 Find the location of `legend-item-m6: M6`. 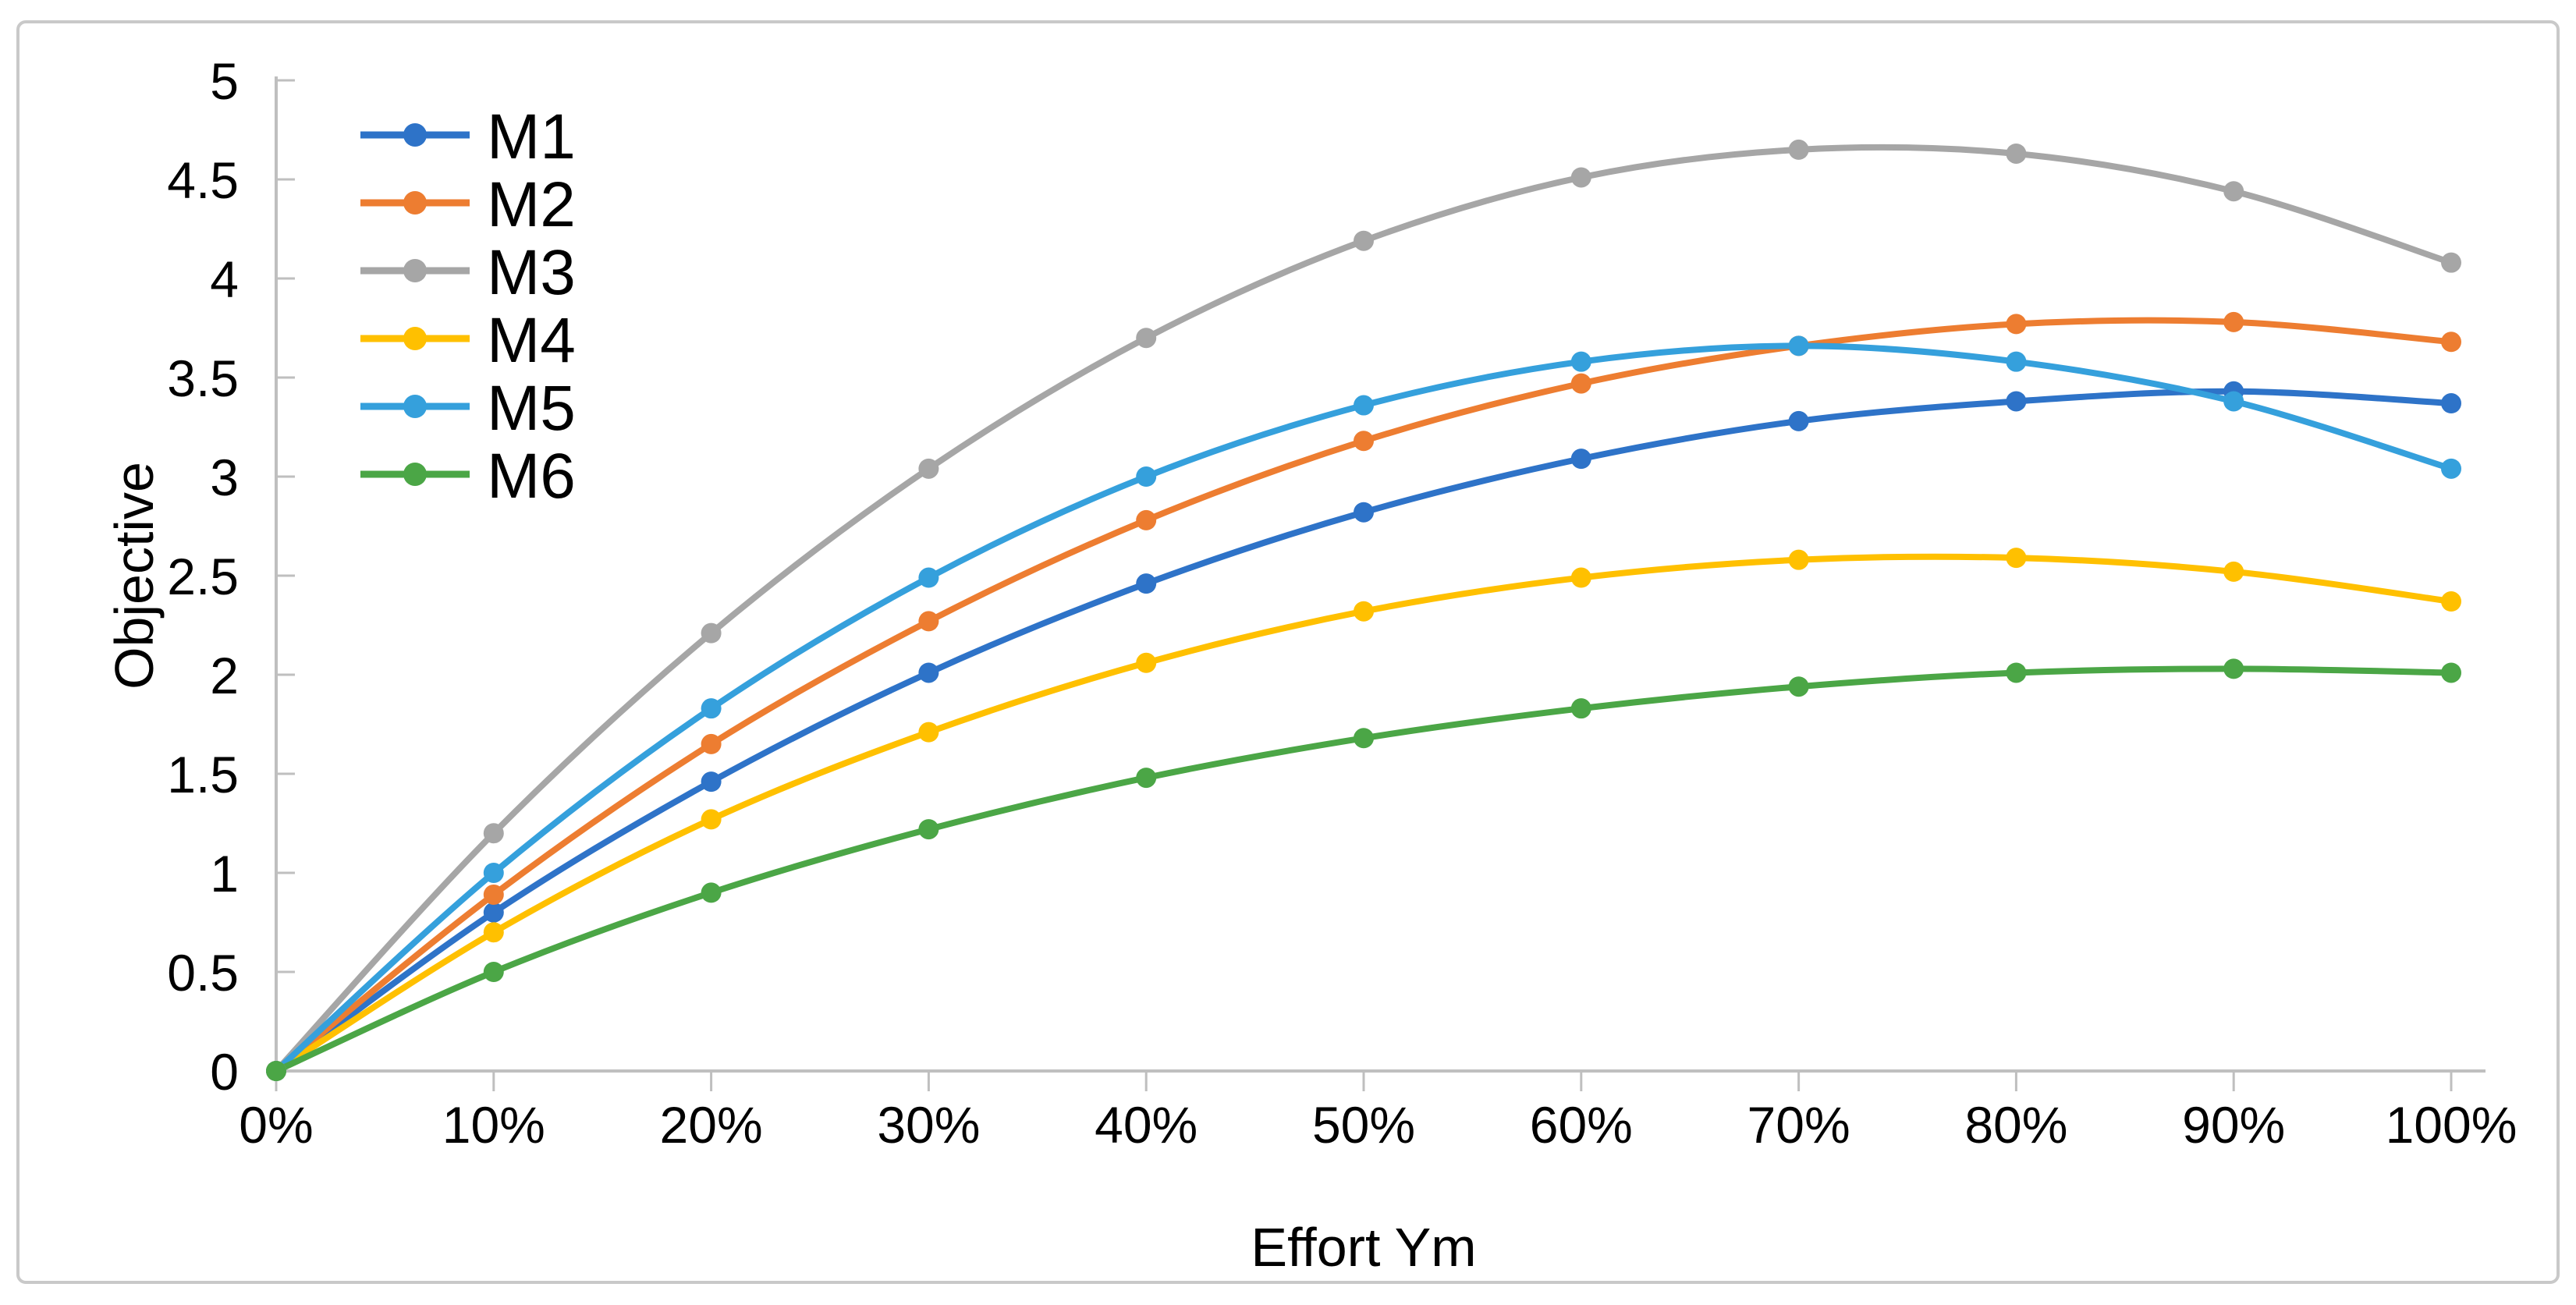

legend-item-m6: M6 is located at coordinates (468, 476).